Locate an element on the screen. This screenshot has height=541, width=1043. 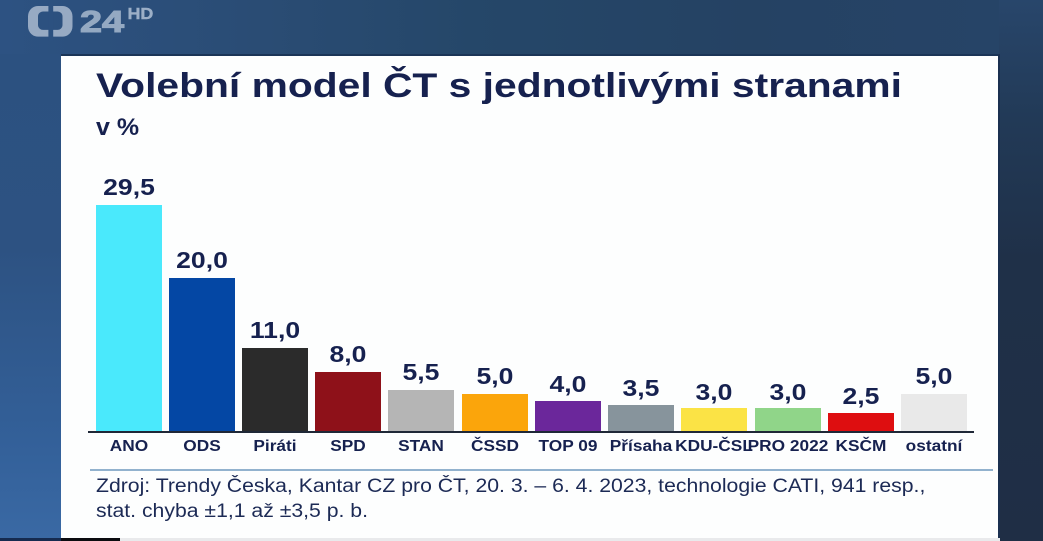
svg-text: HD is located at coordinates (141, 14).